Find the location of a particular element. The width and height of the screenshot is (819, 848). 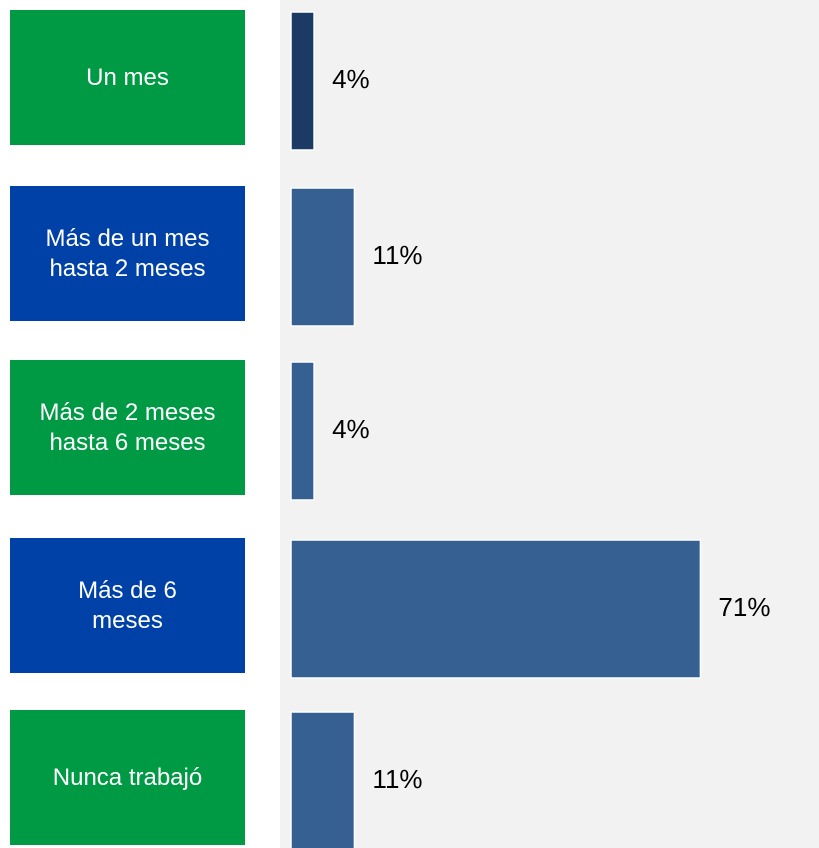

category-label: Más de un mes hasta 2 meses is located at coordinates (127, 253).